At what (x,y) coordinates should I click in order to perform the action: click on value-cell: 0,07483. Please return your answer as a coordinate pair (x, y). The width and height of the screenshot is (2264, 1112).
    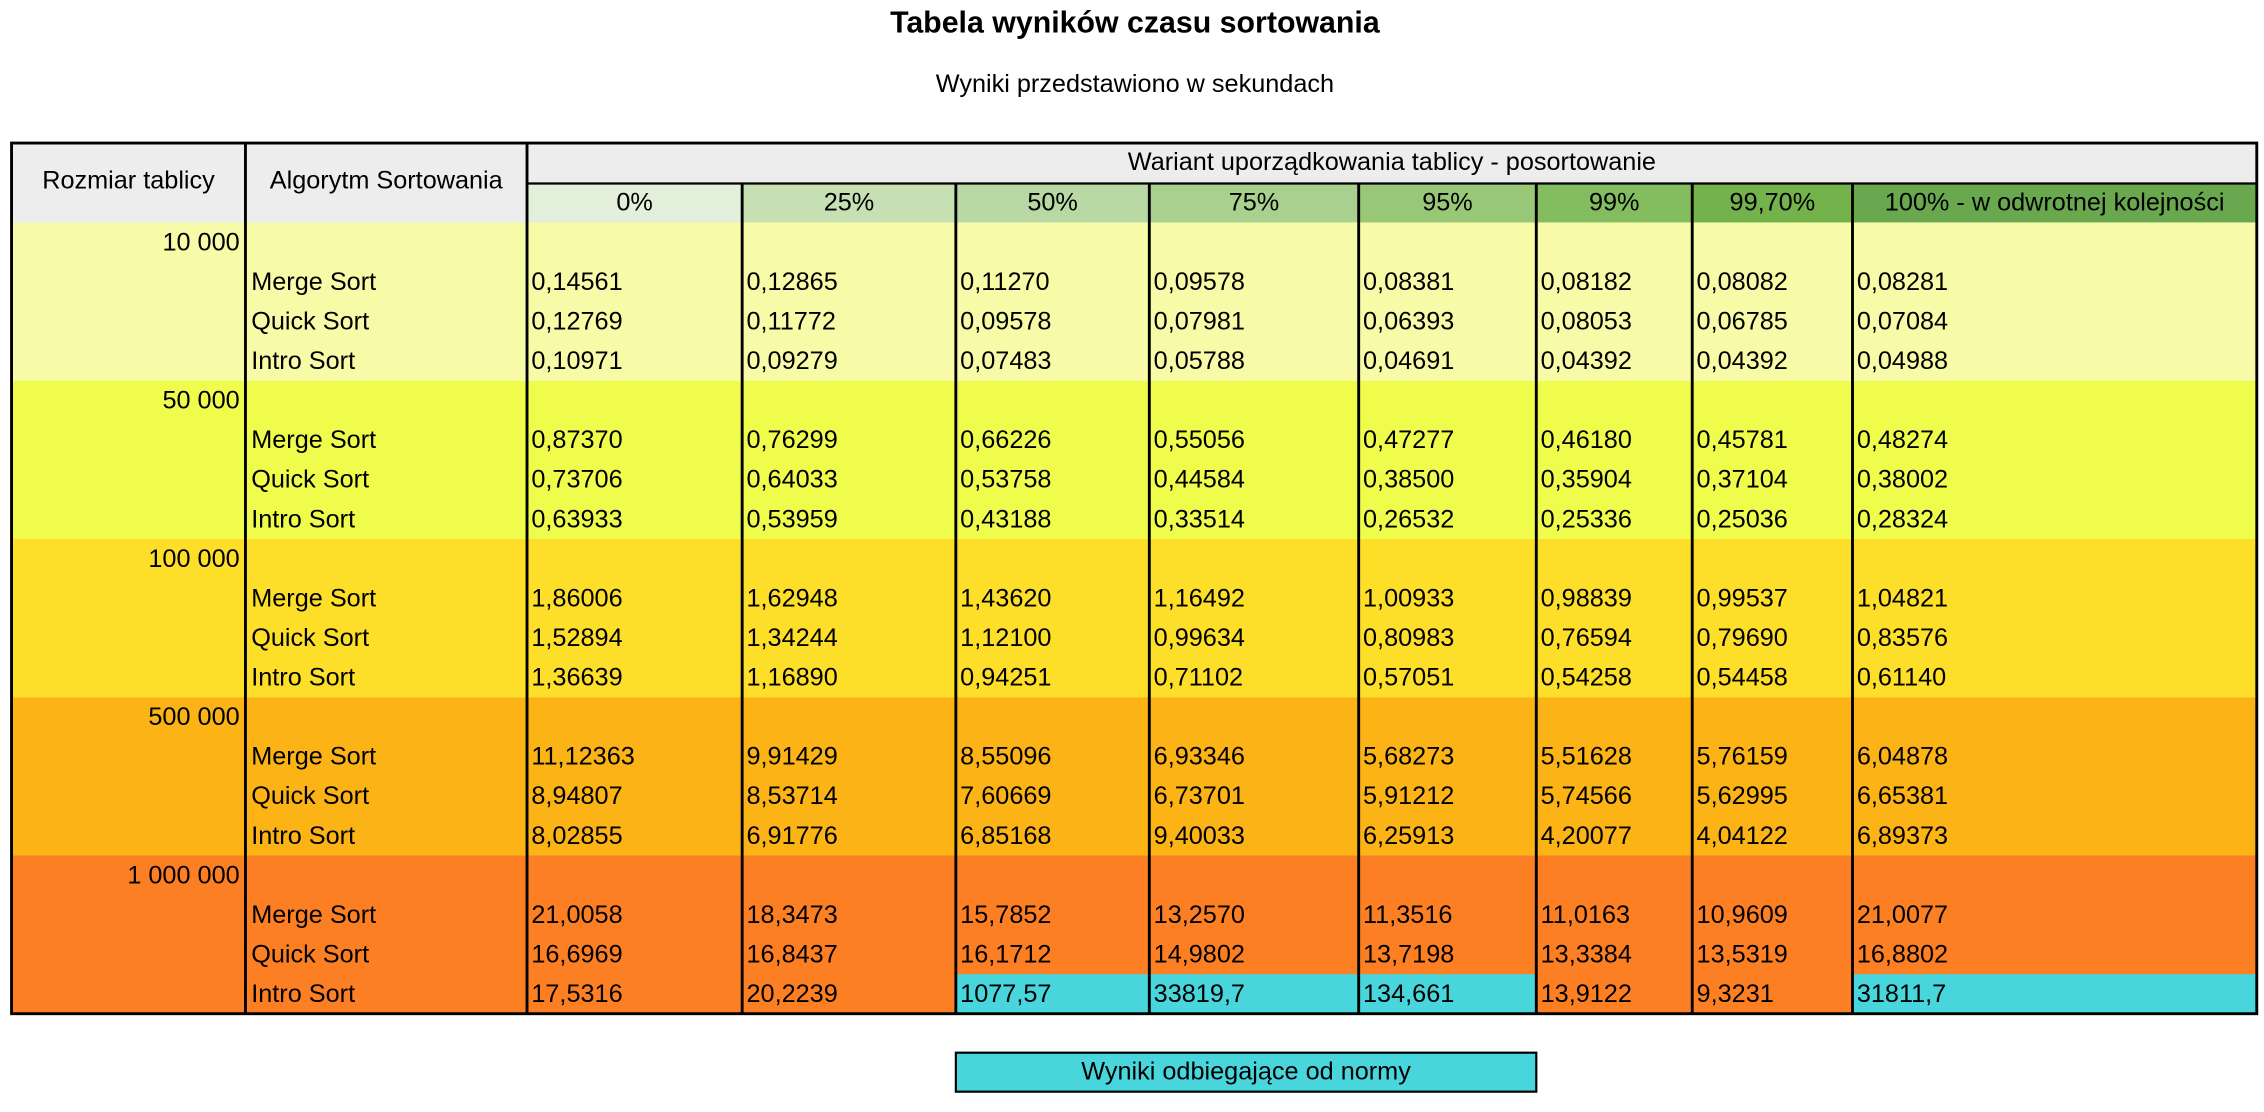
    Looking at the image, I should click on (1005, 361).